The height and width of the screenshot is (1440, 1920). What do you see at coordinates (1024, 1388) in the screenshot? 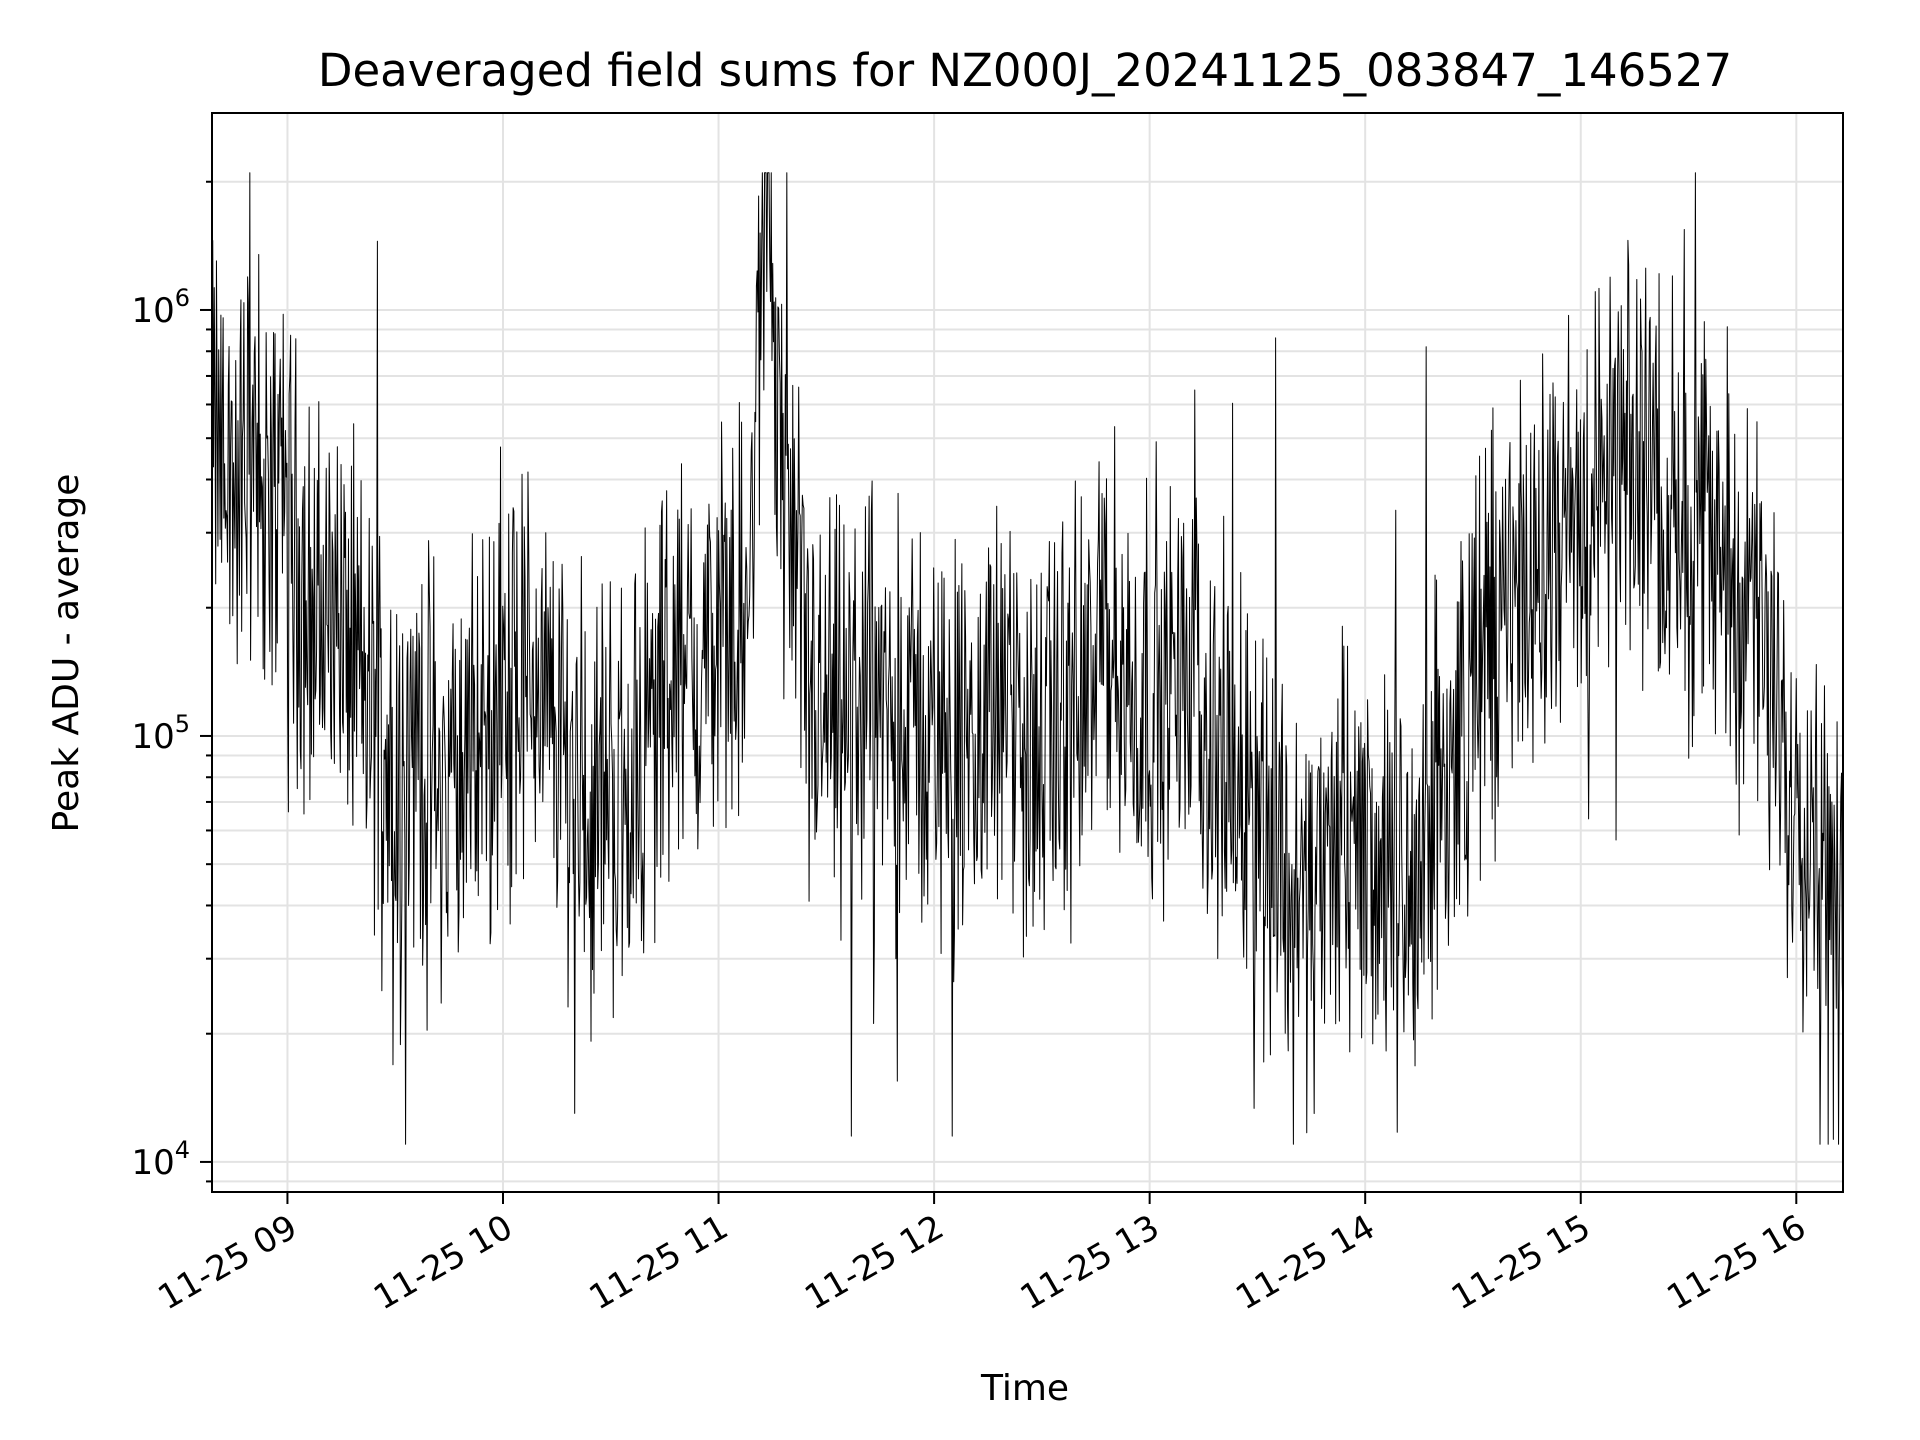
I see `x-axis-label: Time` at bounding box center [1024, 1388].